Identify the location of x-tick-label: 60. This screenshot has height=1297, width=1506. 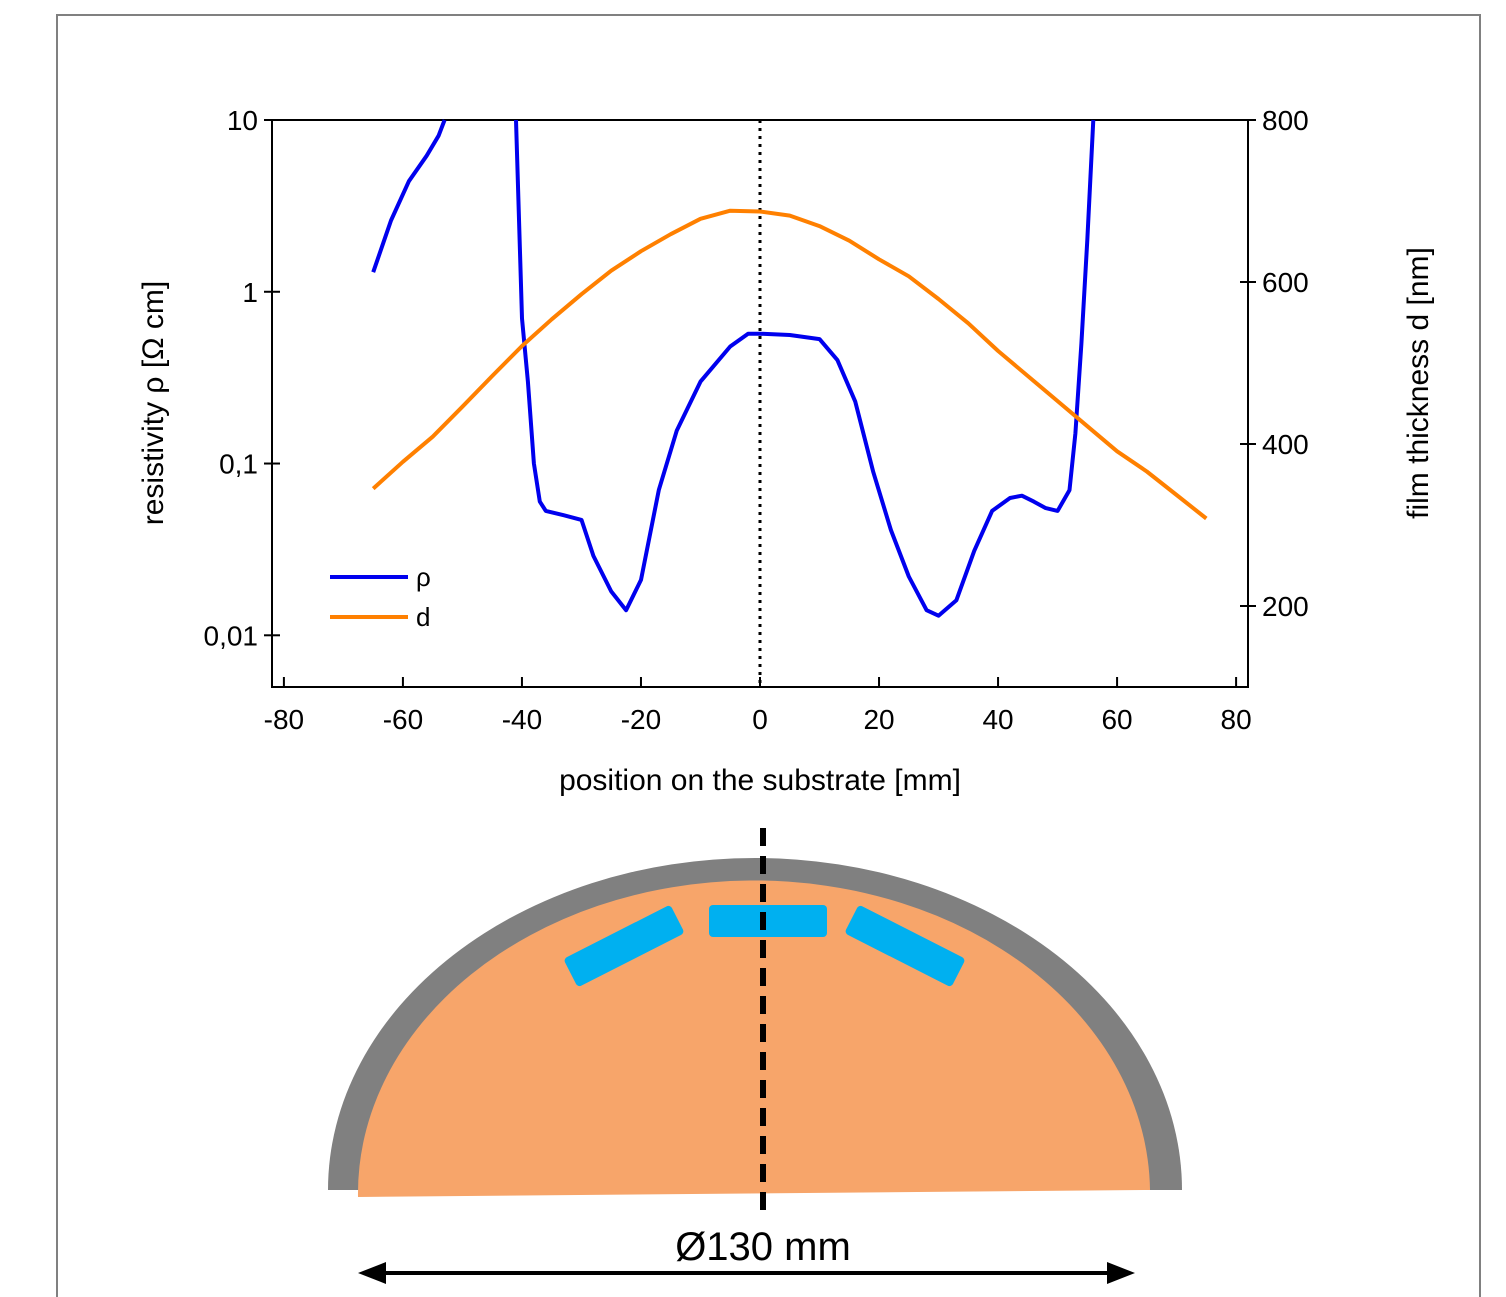
(1116, 719).